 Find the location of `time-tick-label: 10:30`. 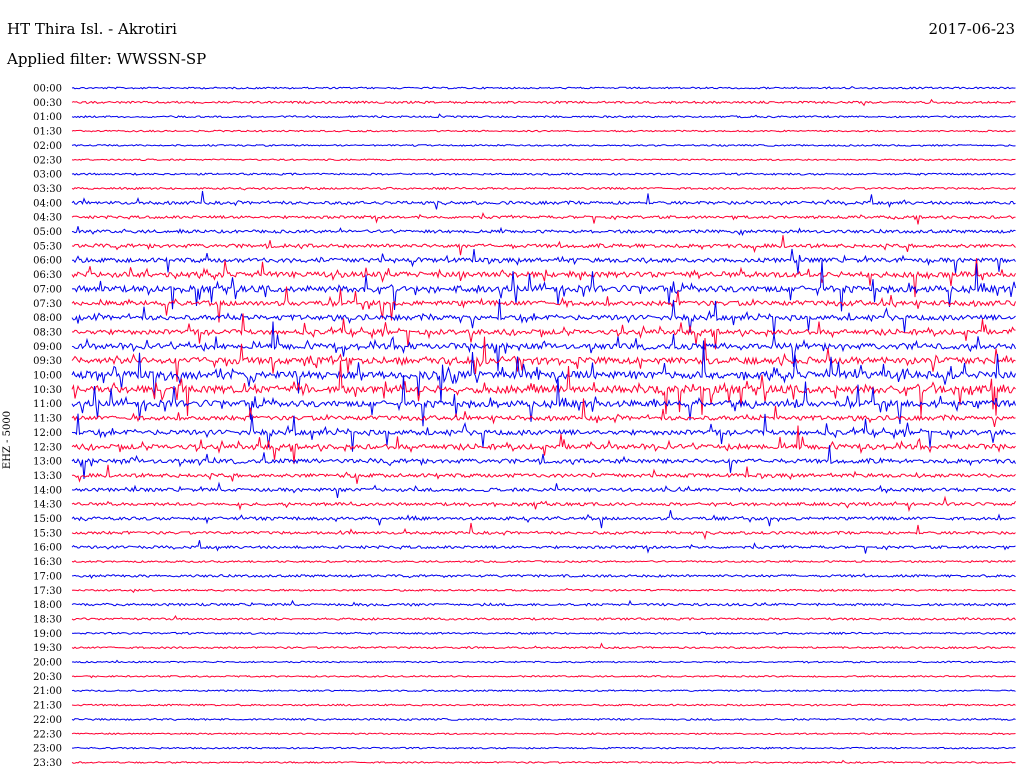

time-tick-label: 10:30 is located at coordinates (47, 390).